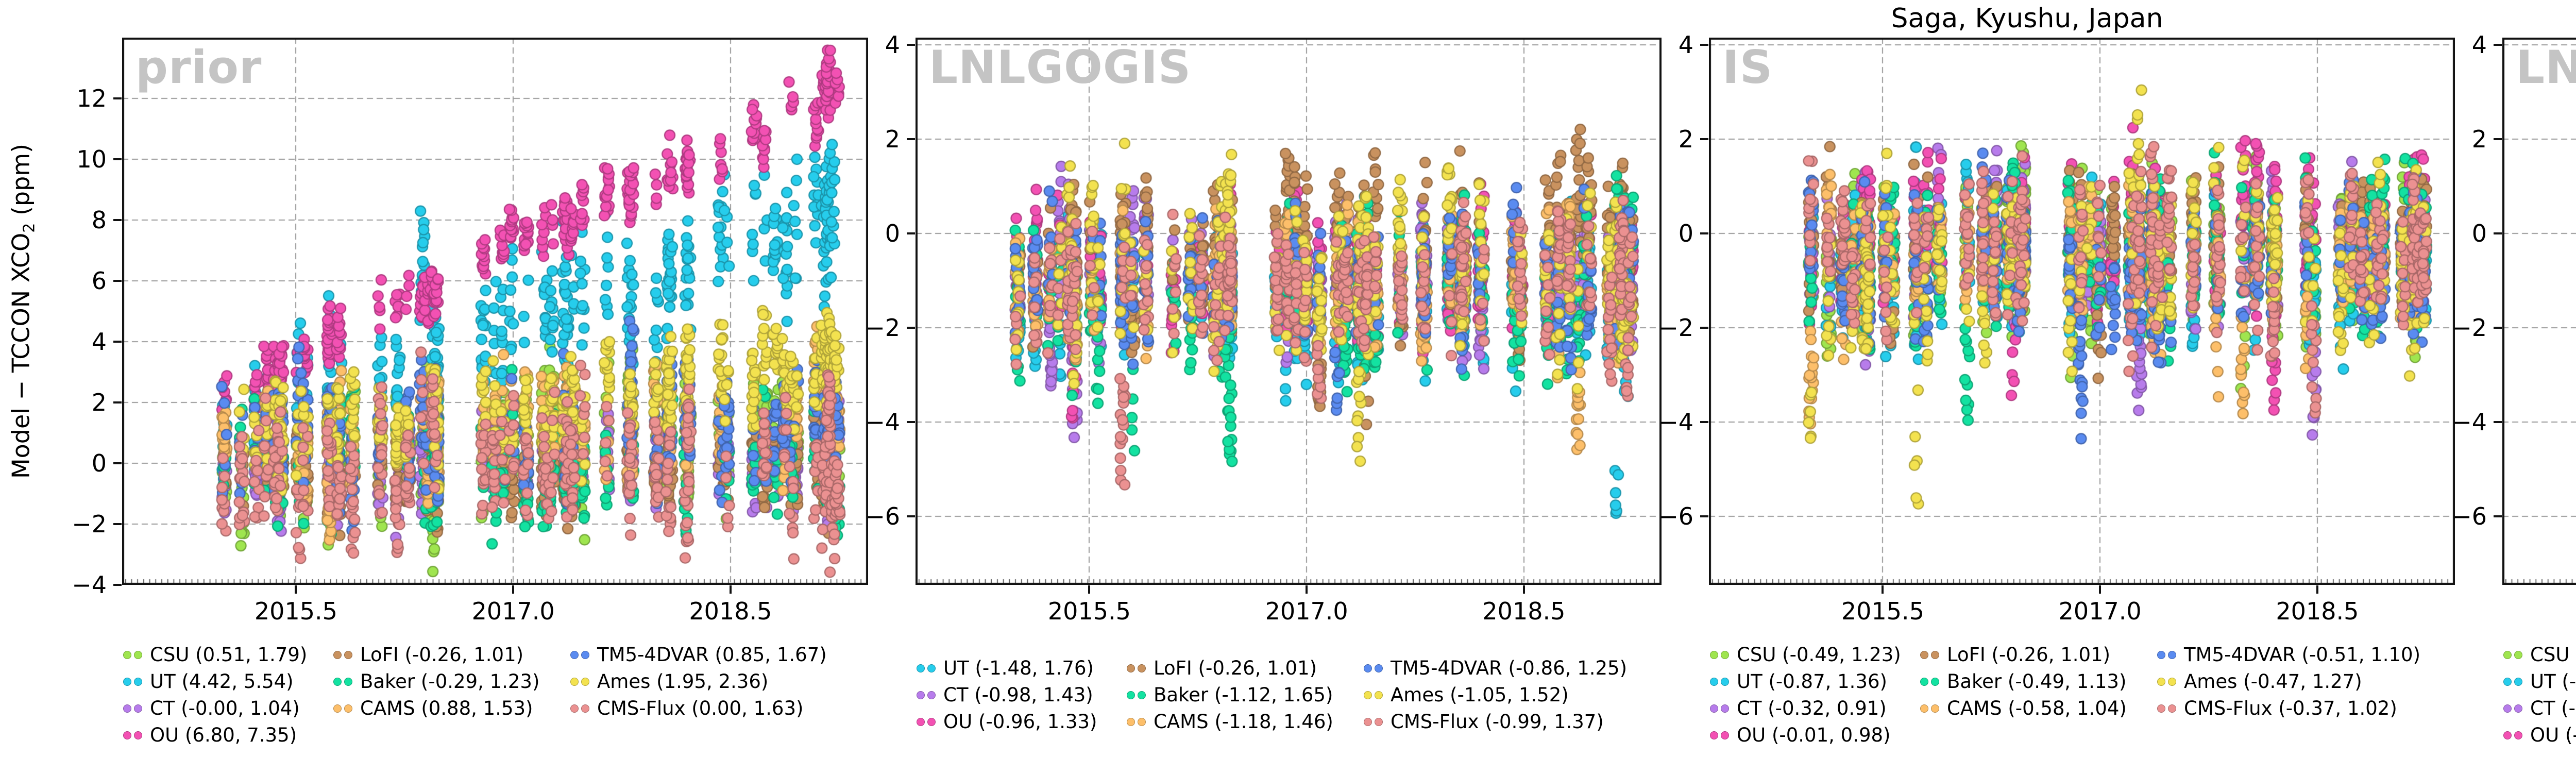 This screenshot has width=2576, height=757. Describe the element at coordinates (1812, 708) in the screenshot. I see `legend-entry-label: CT (-0.32, 0.91)` at that location.